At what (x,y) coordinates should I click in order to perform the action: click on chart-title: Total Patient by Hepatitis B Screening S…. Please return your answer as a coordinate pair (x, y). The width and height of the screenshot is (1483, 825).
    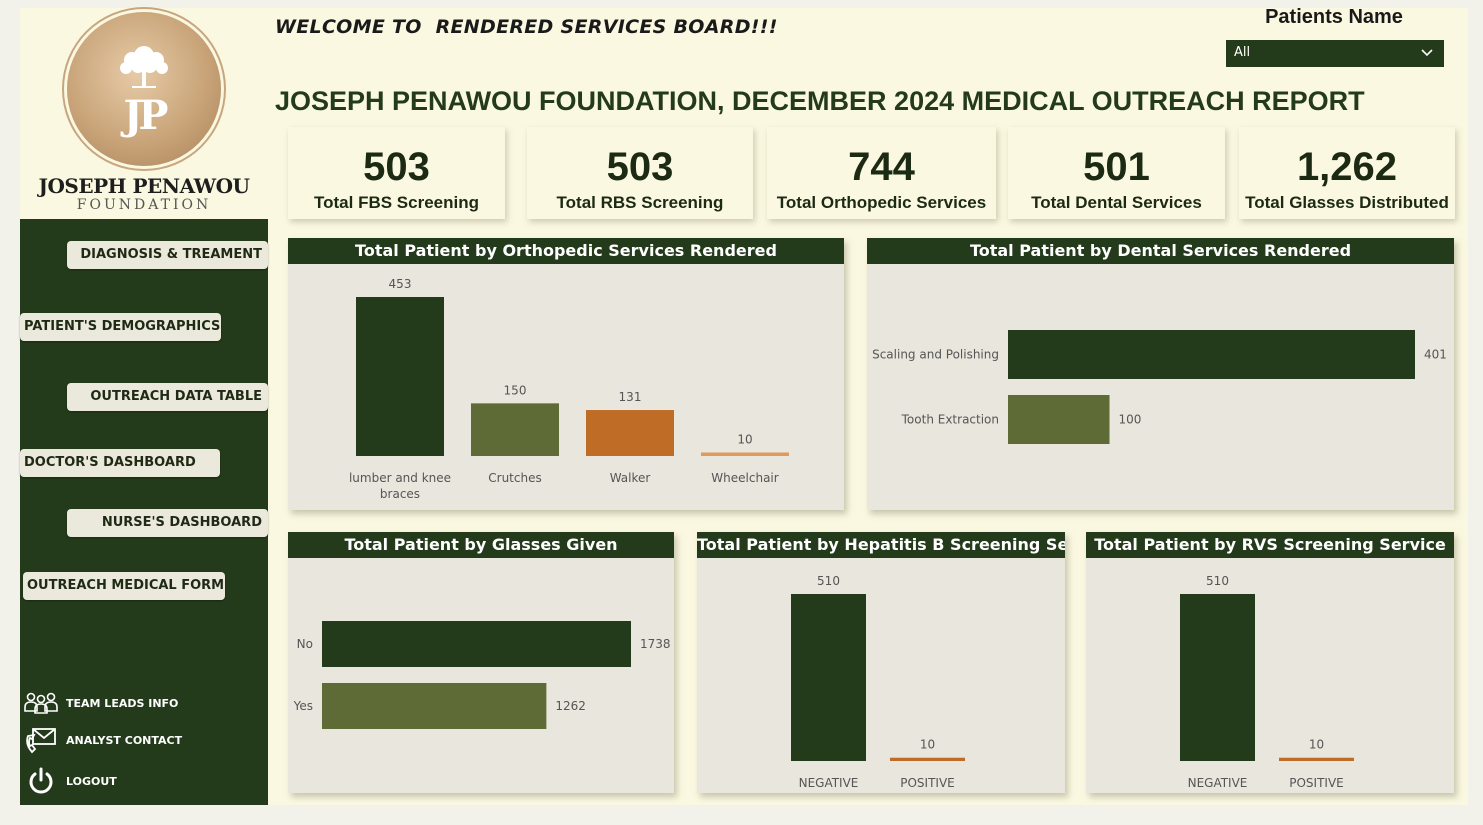
    Looking at the image, I should click on (881, 545).